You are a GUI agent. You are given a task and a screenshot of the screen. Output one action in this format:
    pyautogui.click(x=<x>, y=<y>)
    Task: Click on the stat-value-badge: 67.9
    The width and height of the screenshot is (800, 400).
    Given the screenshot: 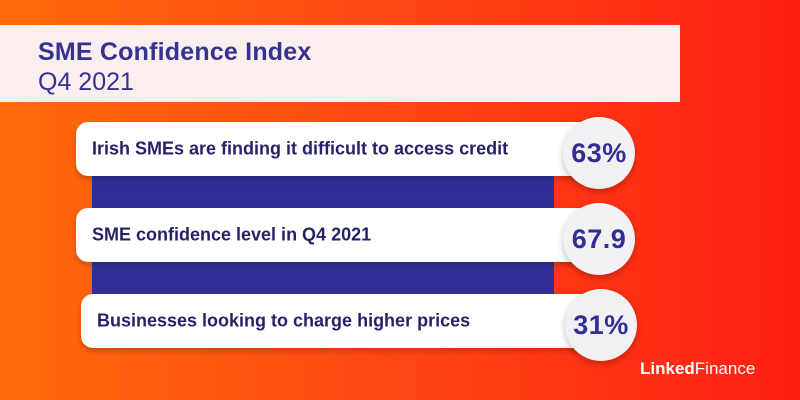 What is the action you would take?
    pyautogui.click(x=599, y=239)
    